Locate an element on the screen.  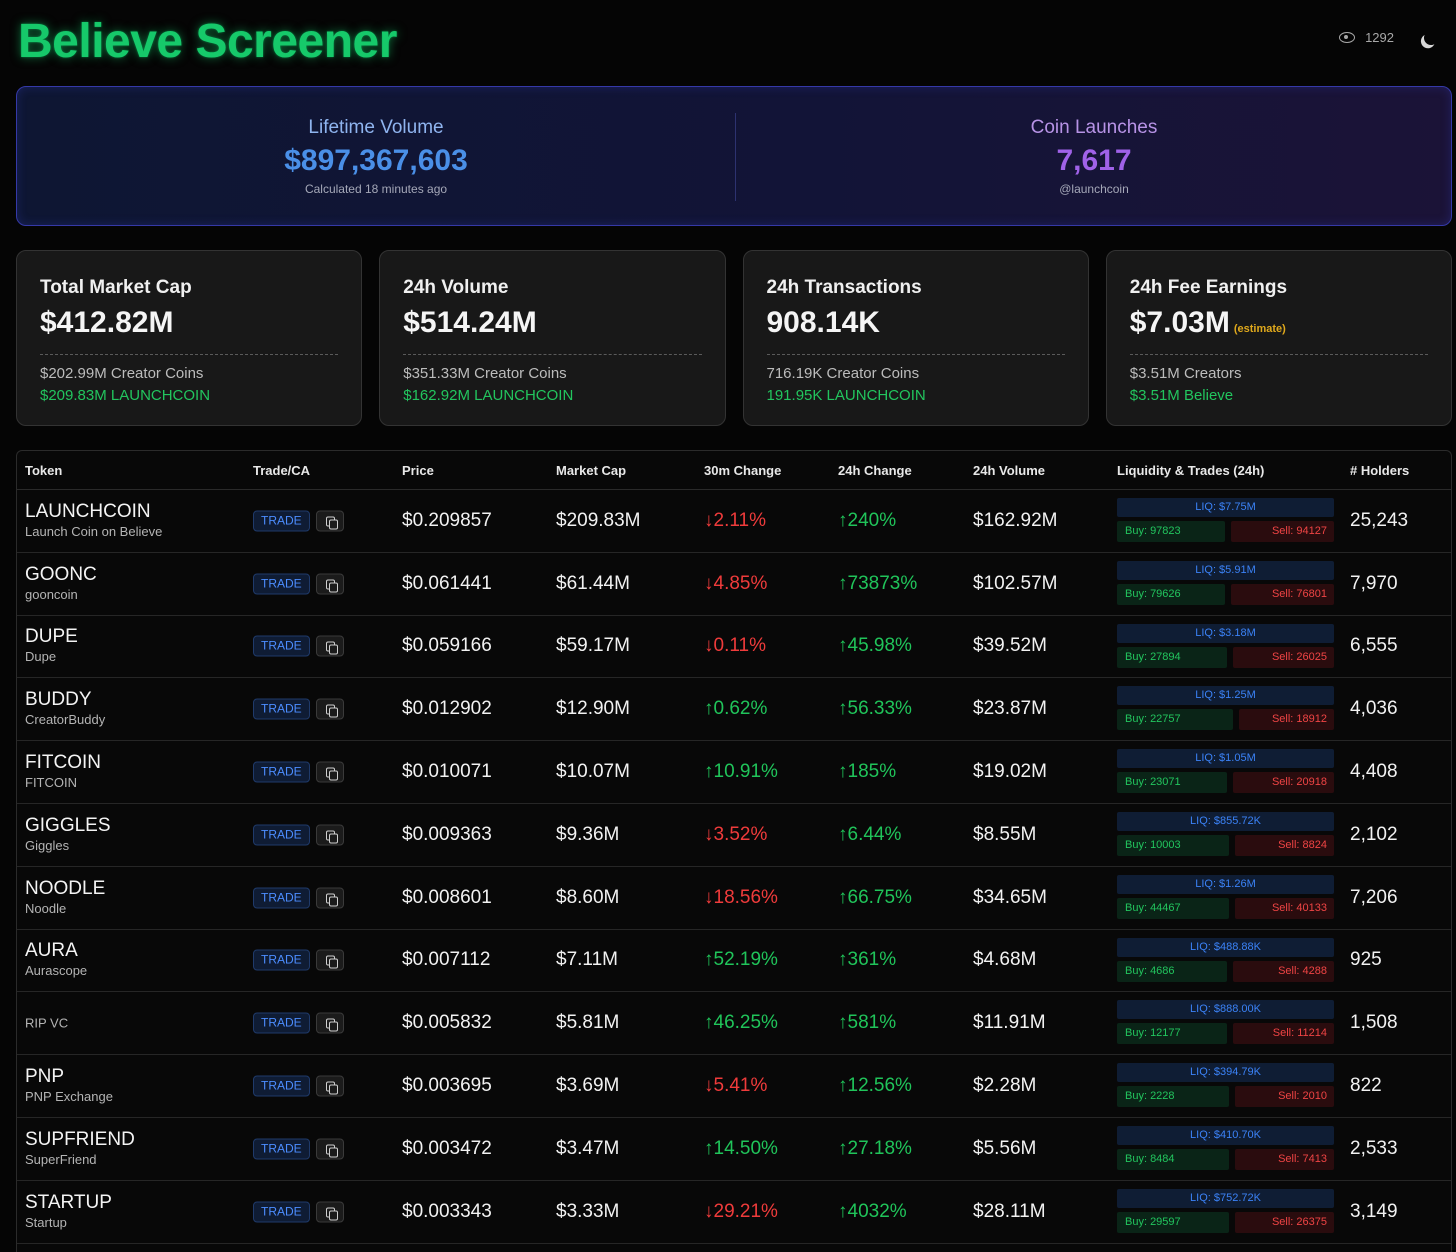
token-cell: BUDDY CreatorBuddy is located at coordinates (65, 709).